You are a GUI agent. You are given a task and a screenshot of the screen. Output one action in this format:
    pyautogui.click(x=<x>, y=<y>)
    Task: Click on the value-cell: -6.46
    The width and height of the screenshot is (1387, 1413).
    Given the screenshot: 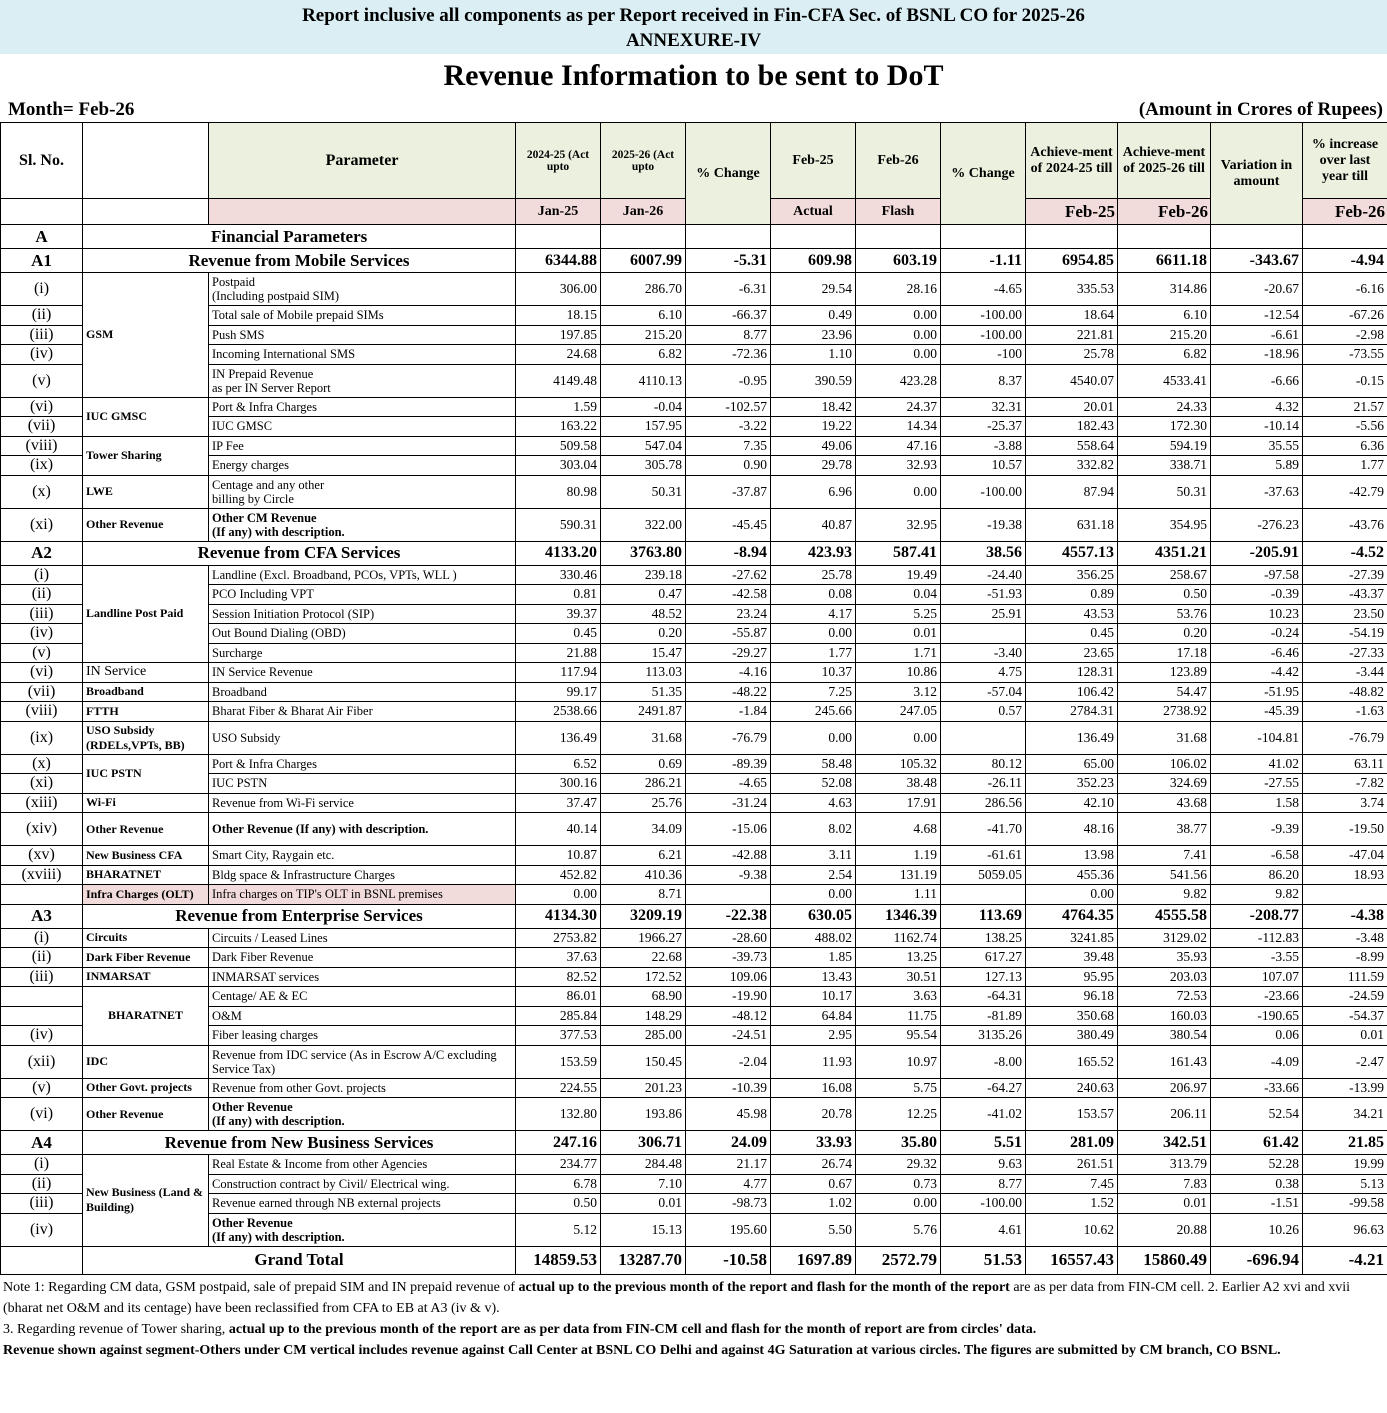 What is the action you would take?
    pyautogui.click(x=1256, y=652)
    